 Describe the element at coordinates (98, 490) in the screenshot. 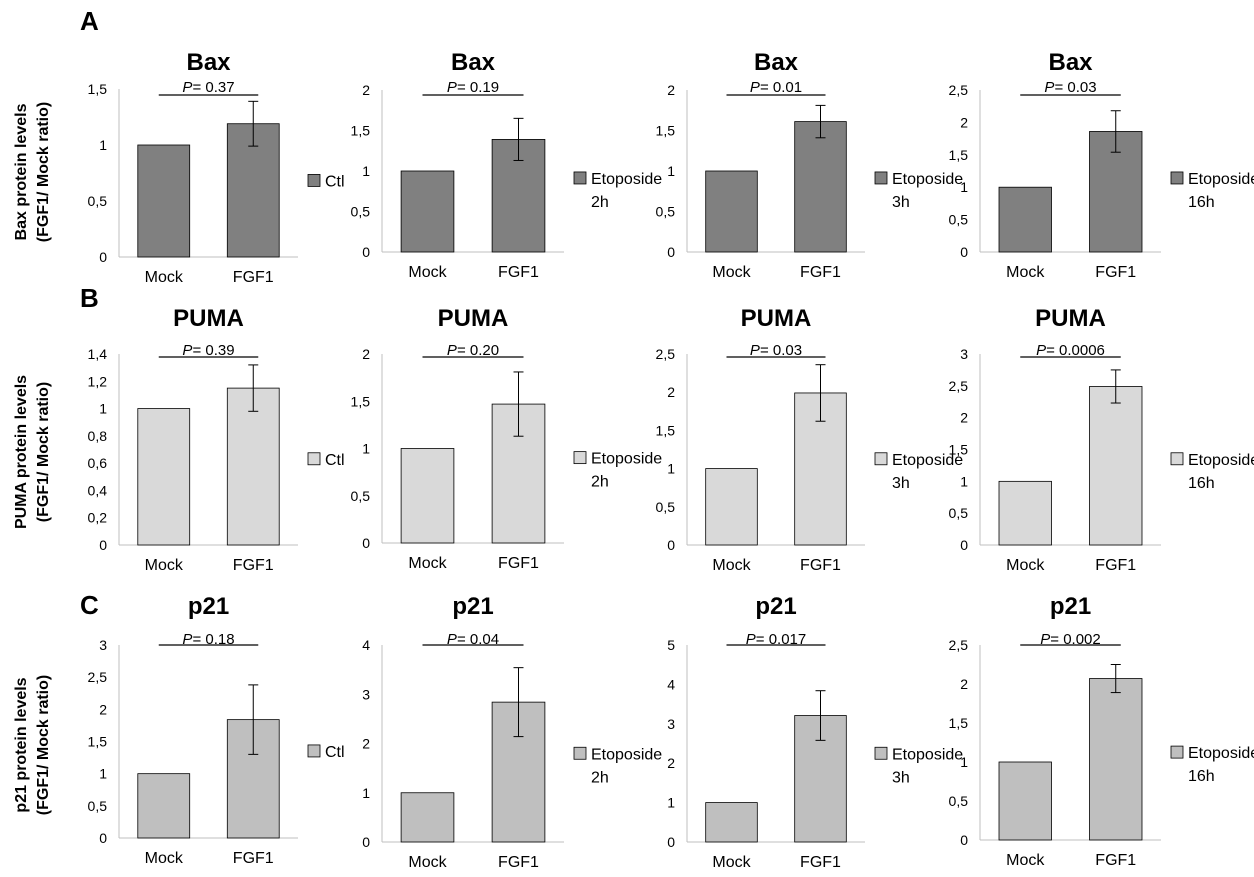

I see `y-tick-label: 0,4` at that location.